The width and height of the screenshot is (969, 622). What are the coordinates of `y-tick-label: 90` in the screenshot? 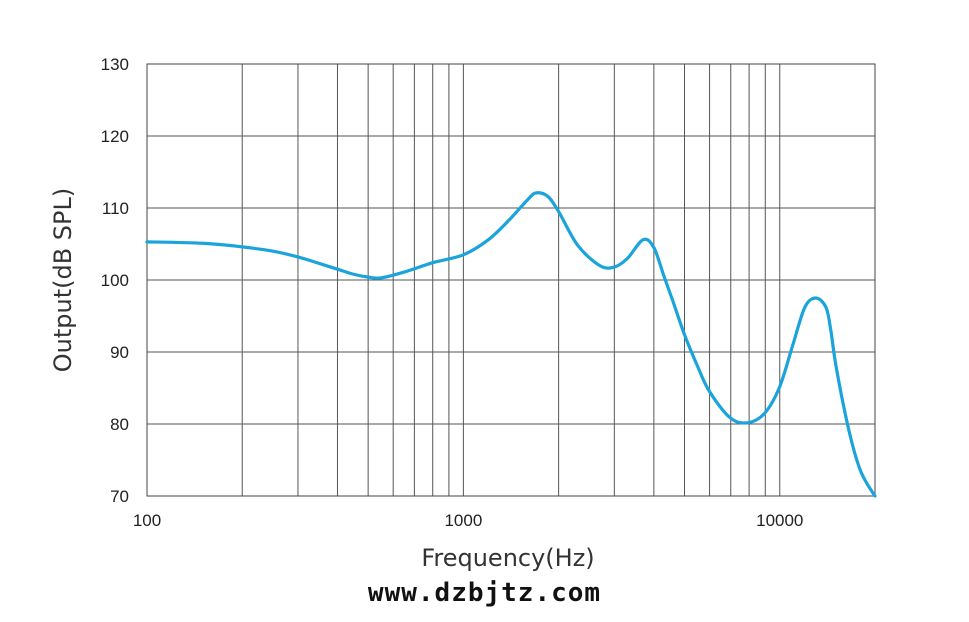 It's located at (119, 352).